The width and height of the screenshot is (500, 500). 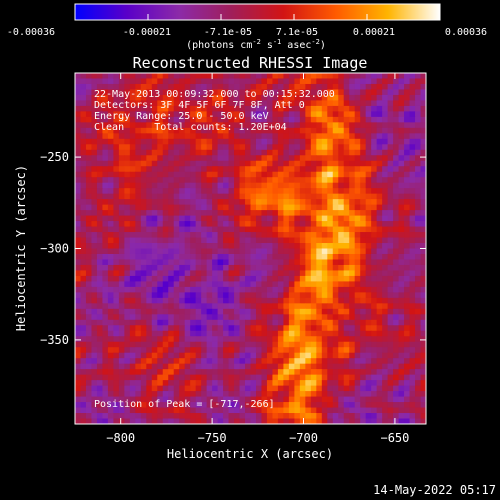 What do you see at coordinates (214, 94) in the screenshot?
I see `annotation-time-range: 22-May-2013 00:09:32.000 to 00:15:32.000` at bounding box center [214, 94].